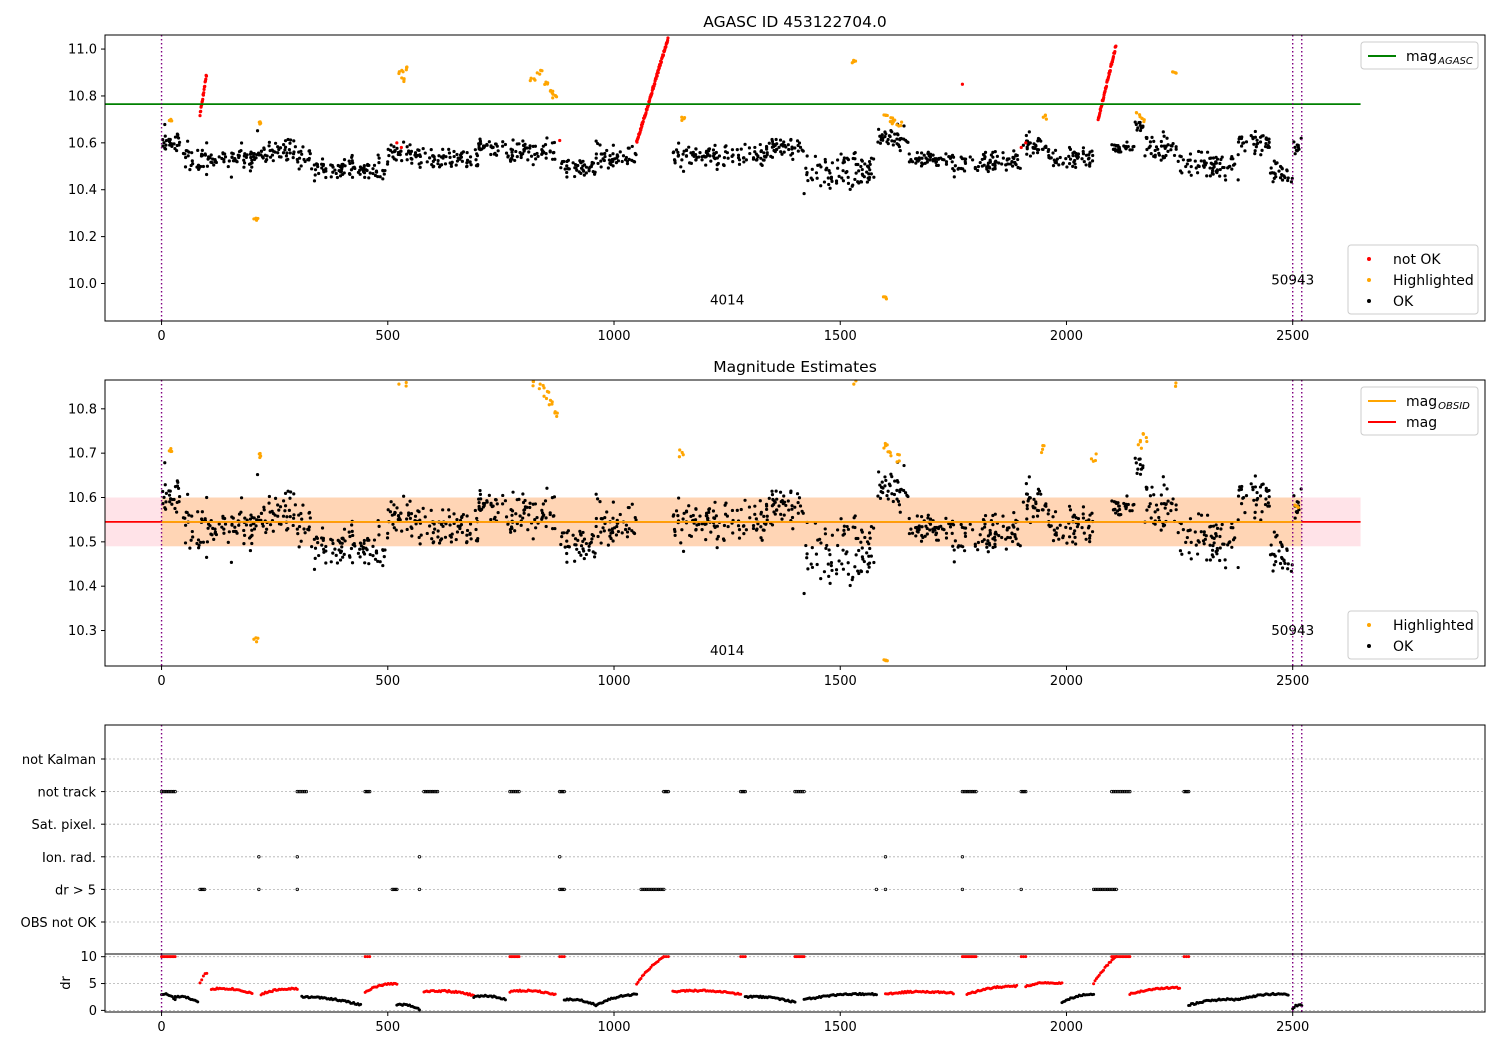  I want to click on y-tick-label: 10.3, so click(82, 631).